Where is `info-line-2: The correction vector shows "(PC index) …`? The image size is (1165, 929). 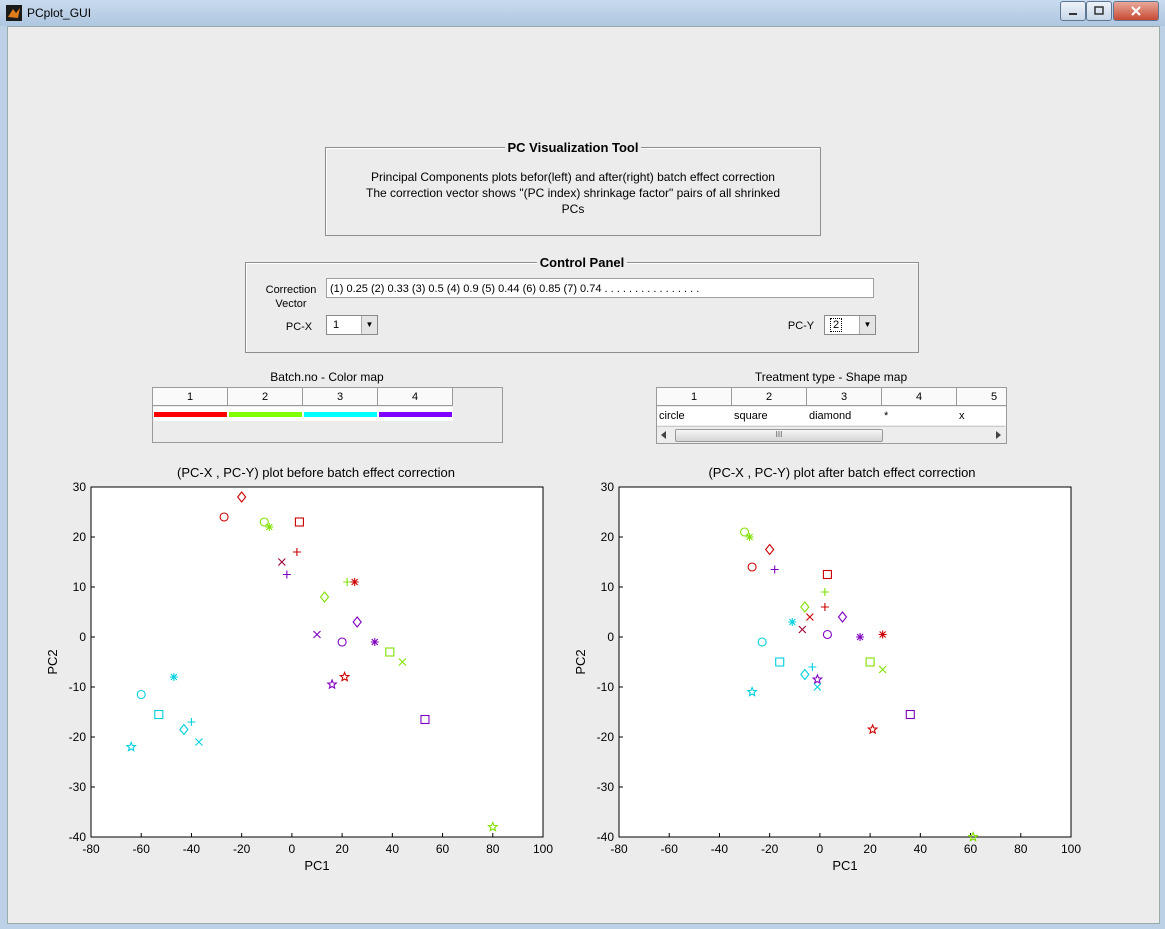 info-line-2: The correction vector shows "(PC index) … is located at coordinates (573, 193).